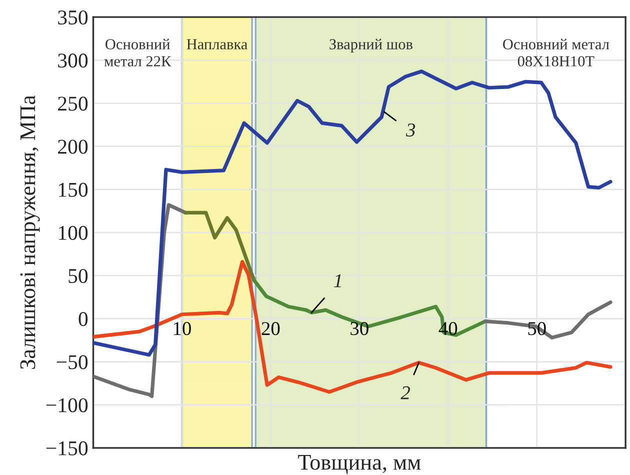  I want to click on band-label: Зварний шов, so click(371, 45).